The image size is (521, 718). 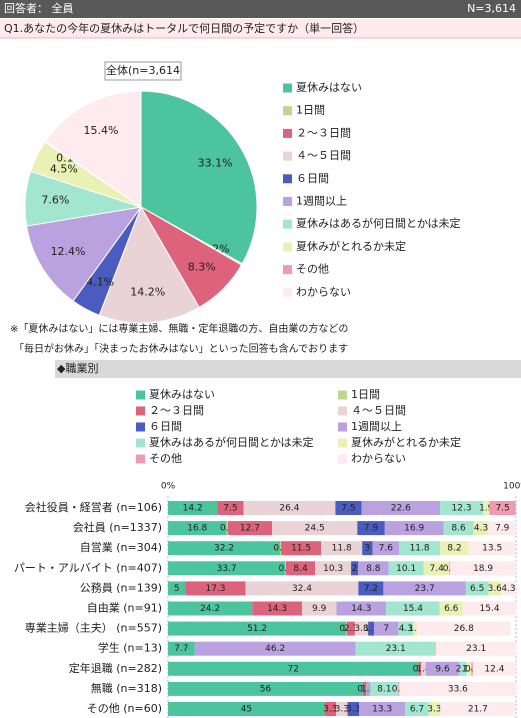 I want to click on segment-label: 14.2, so click(x=193, y=509).